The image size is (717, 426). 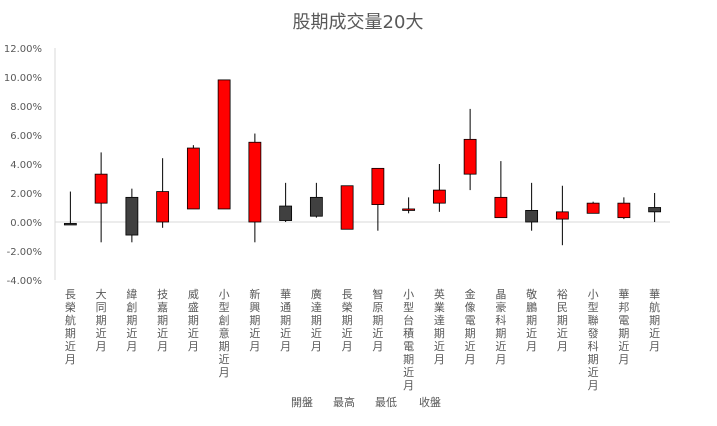 I want to click on y-tick-label: 12.00%, so click(x=23, y=49).